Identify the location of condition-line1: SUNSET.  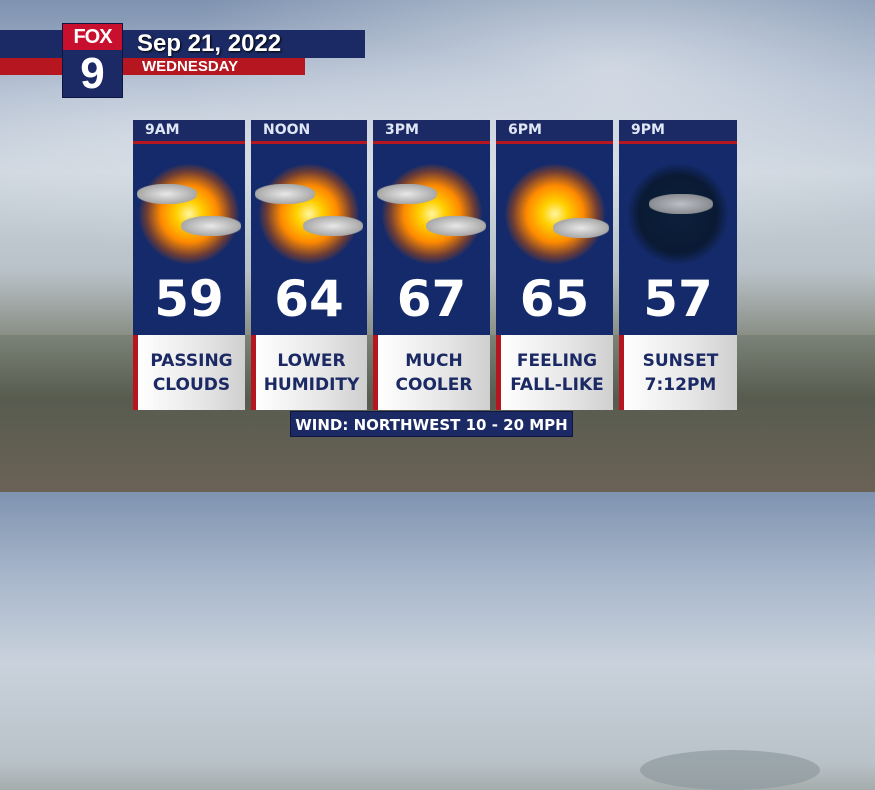
(680, 360).